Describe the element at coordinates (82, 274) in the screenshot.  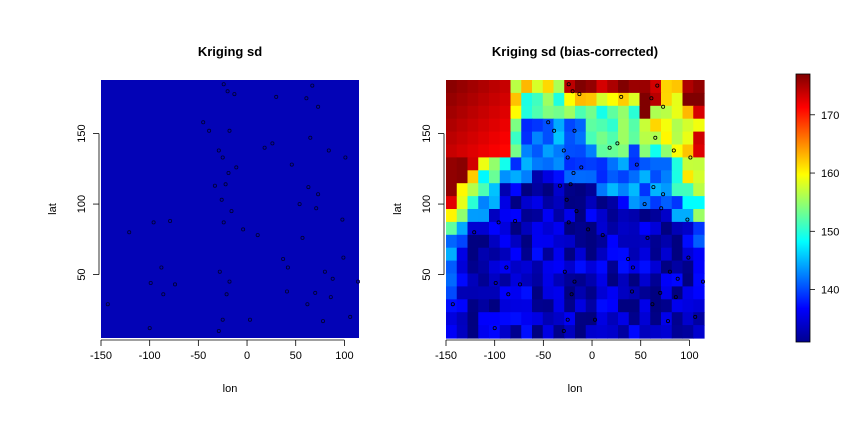
I see `y-tick-label: 50` at that location.